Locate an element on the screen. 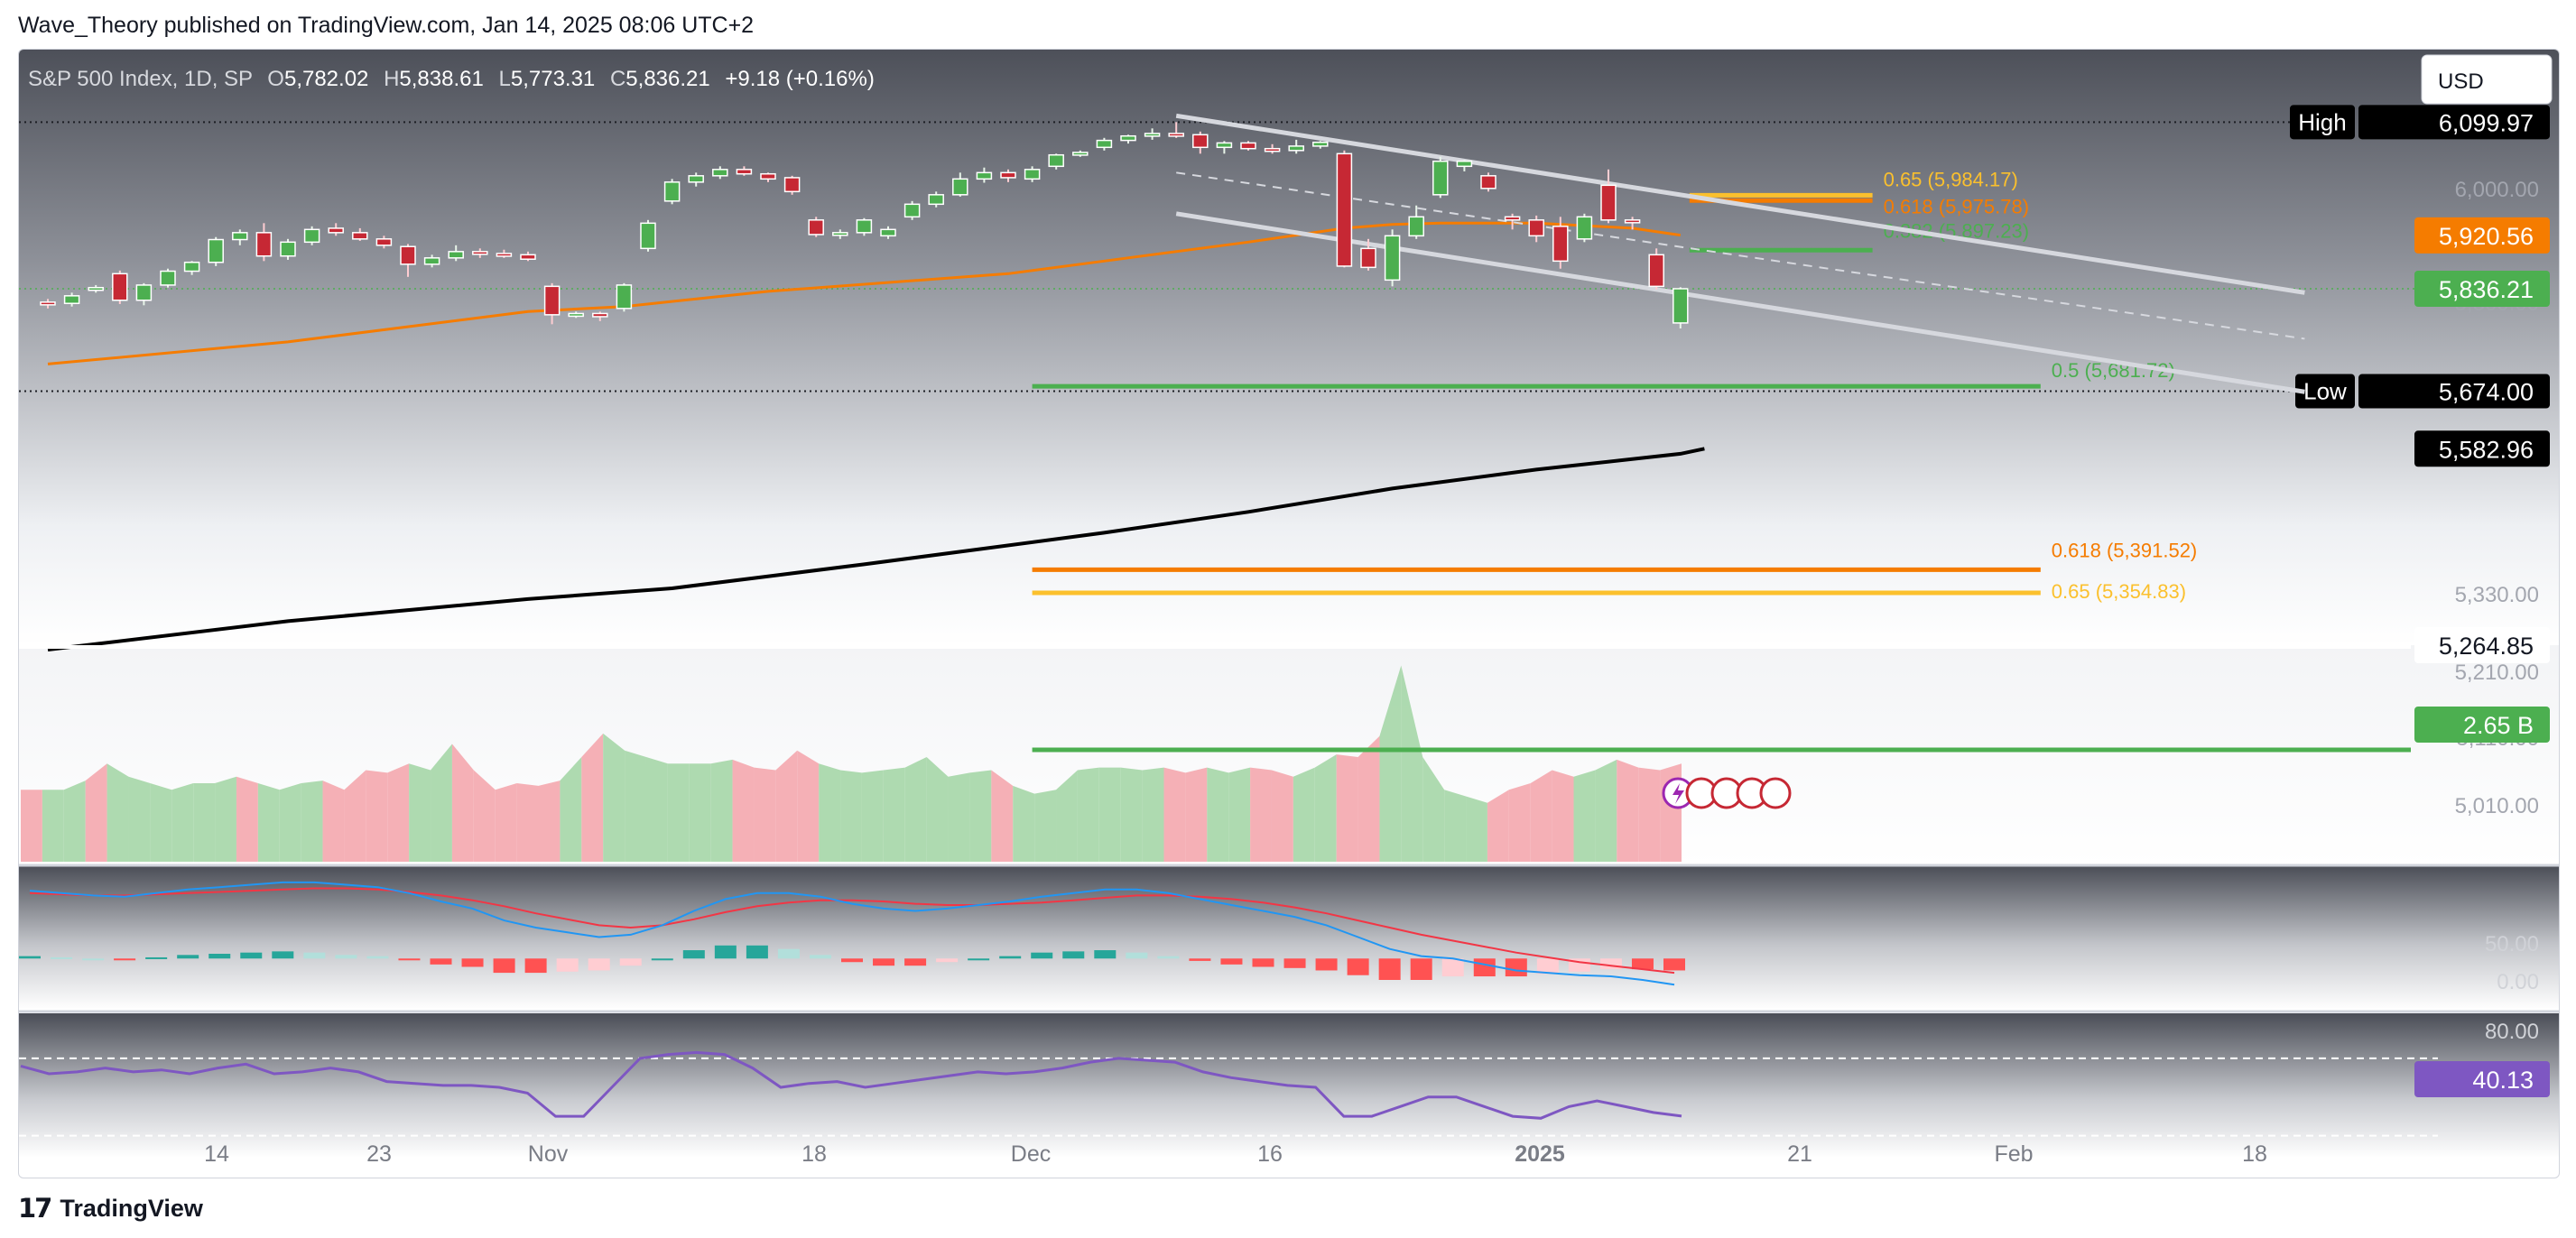 The height and width of the screenshot is (1238, 2576). tradingview-branding: 𝟭𝟳 TradingView is located at coordinates (111, 1208).